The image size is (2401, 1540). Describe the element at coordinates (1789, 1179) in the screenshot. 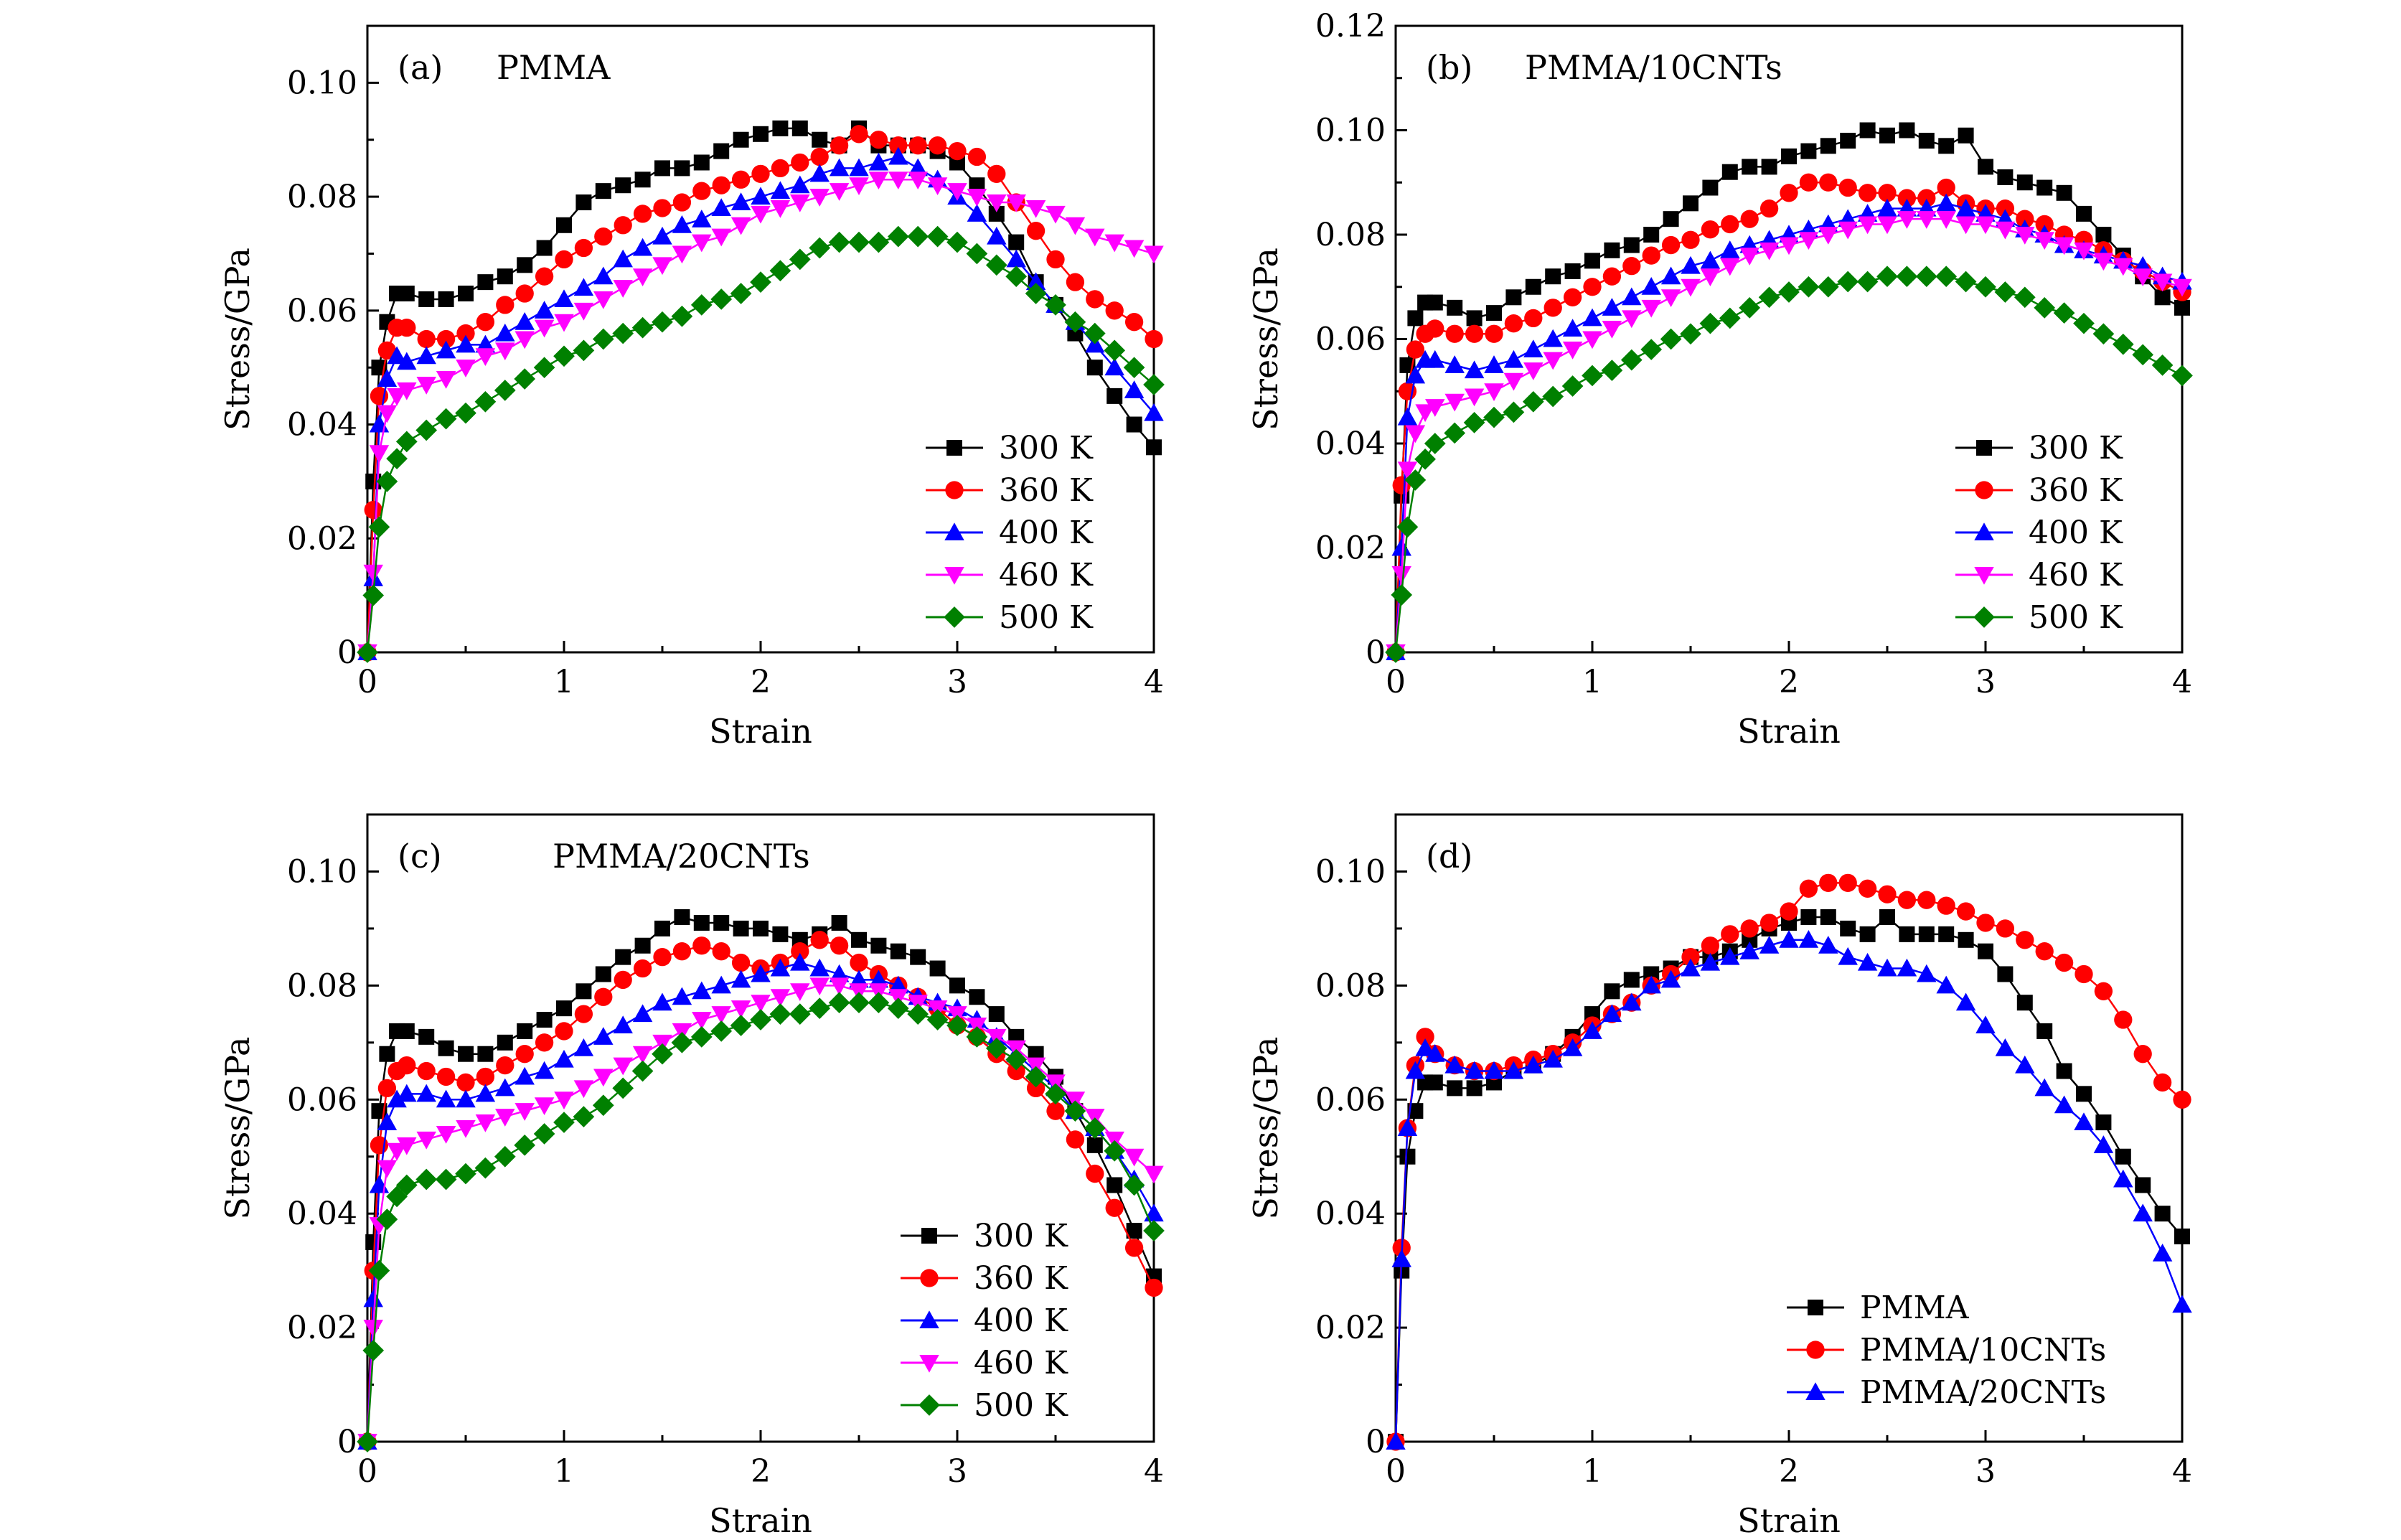

I see `series-pmma` at that location.